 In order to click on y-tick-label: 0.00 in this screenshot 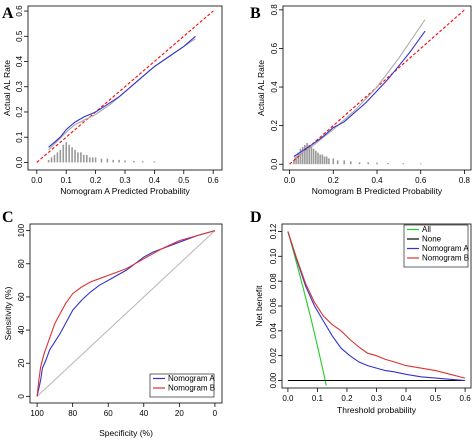, I will do `click(273, 380)`.